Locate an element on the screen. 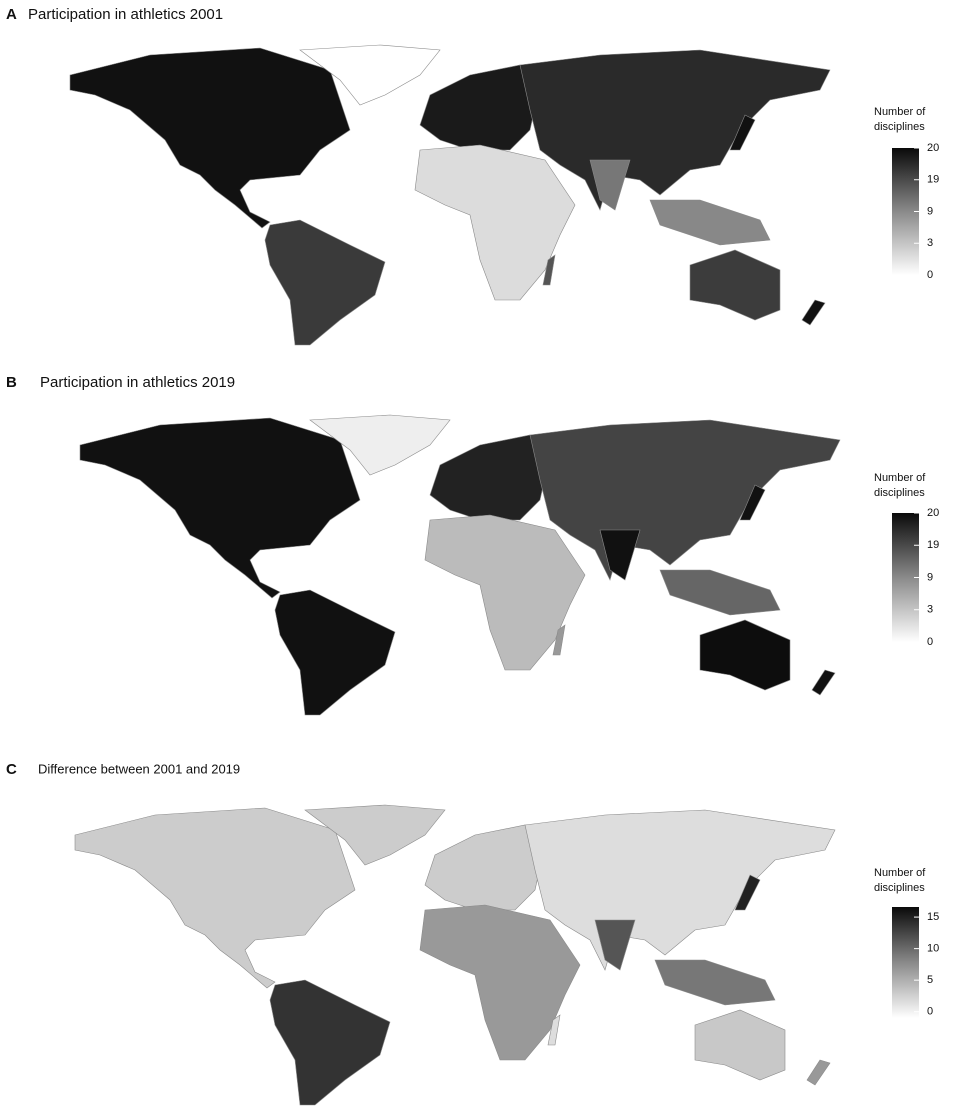 The width and height of the screenshot is (957, 1111). panel-label: A is located at coordinates (11, 14).